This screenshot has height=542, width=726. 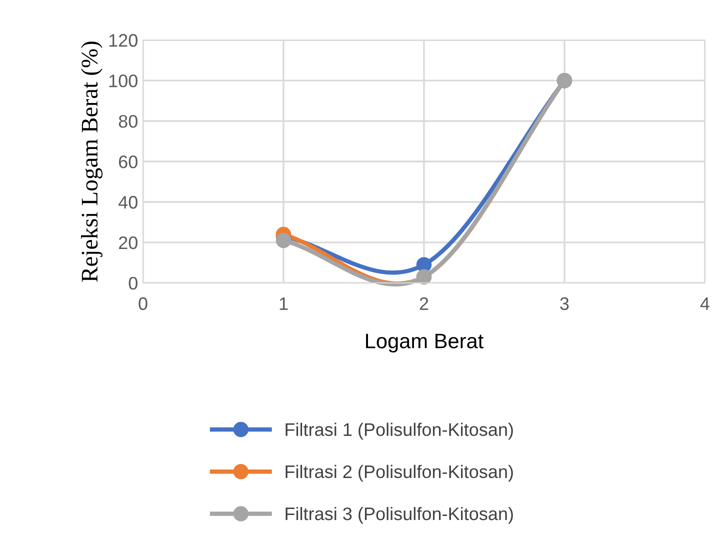 What do you see at coordinates (284, 240) in the screenshot?
I see `point` at bounding box center [284, 240].